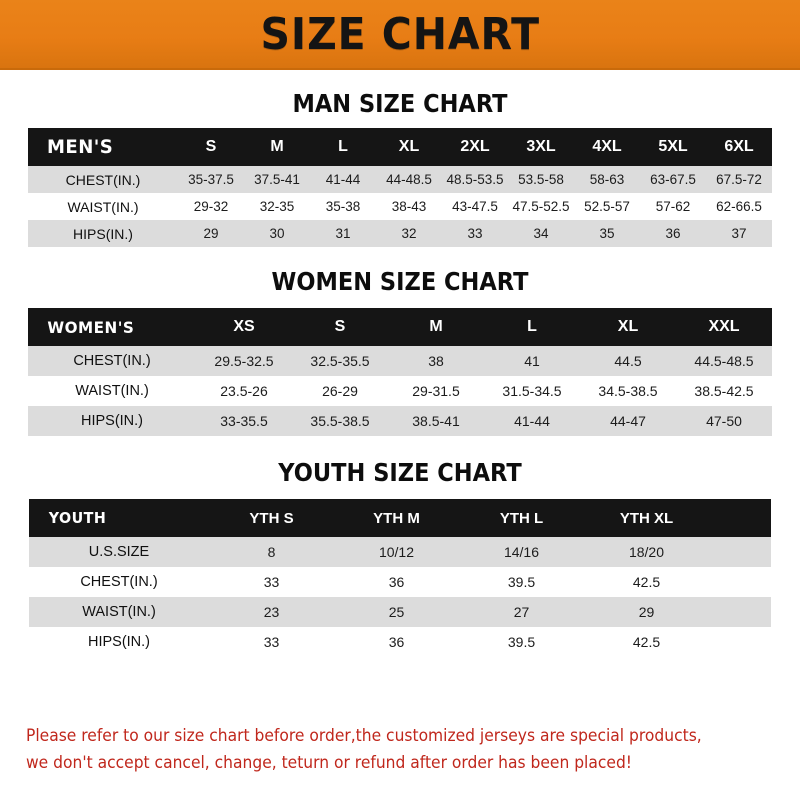 Image resolution: width=800 pixels, height=800 pixels. Describe the element at coordinates (340, 326) in the screenshot. I see `women-column-header: S` at that location.